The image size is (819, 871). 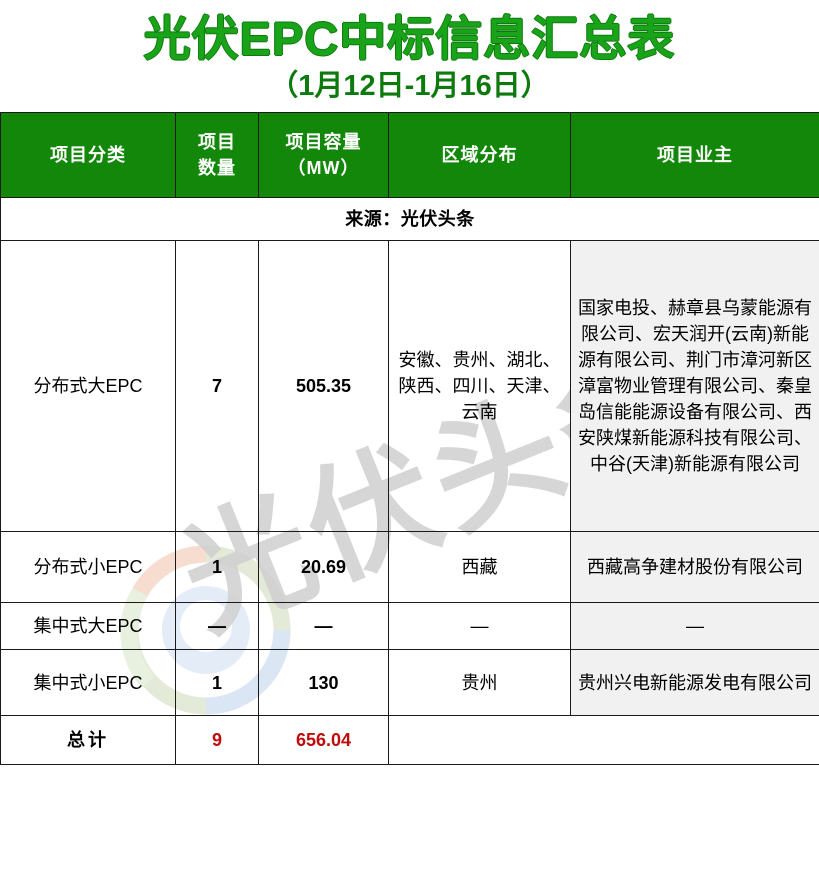 I want to click on column-header-count: 项目 数量, so click(x=217, y=155).